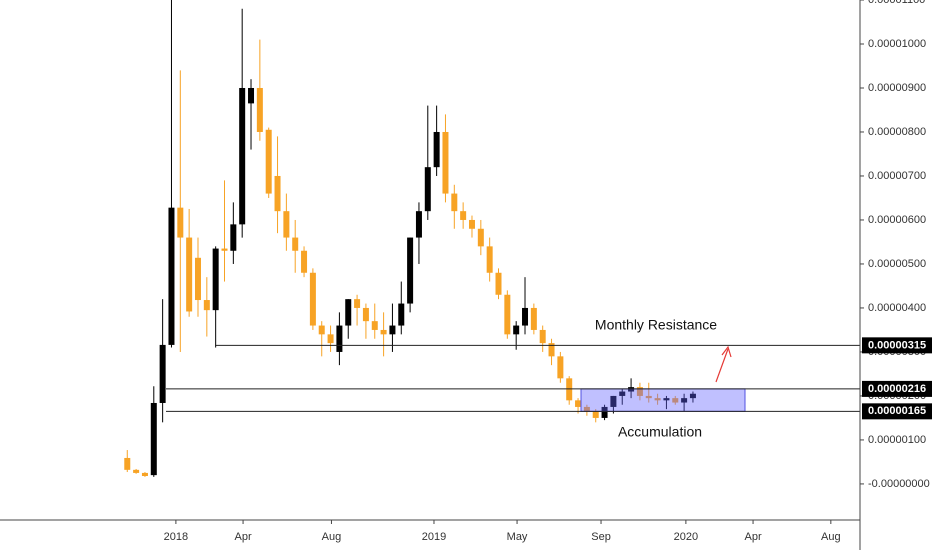 The height and width of the screenshot is (555, 932). What do you see at coordinates (897, 44) in the screenshot?
I see `y-tick-label: 0.00001000` at bounding box center [897, 44].